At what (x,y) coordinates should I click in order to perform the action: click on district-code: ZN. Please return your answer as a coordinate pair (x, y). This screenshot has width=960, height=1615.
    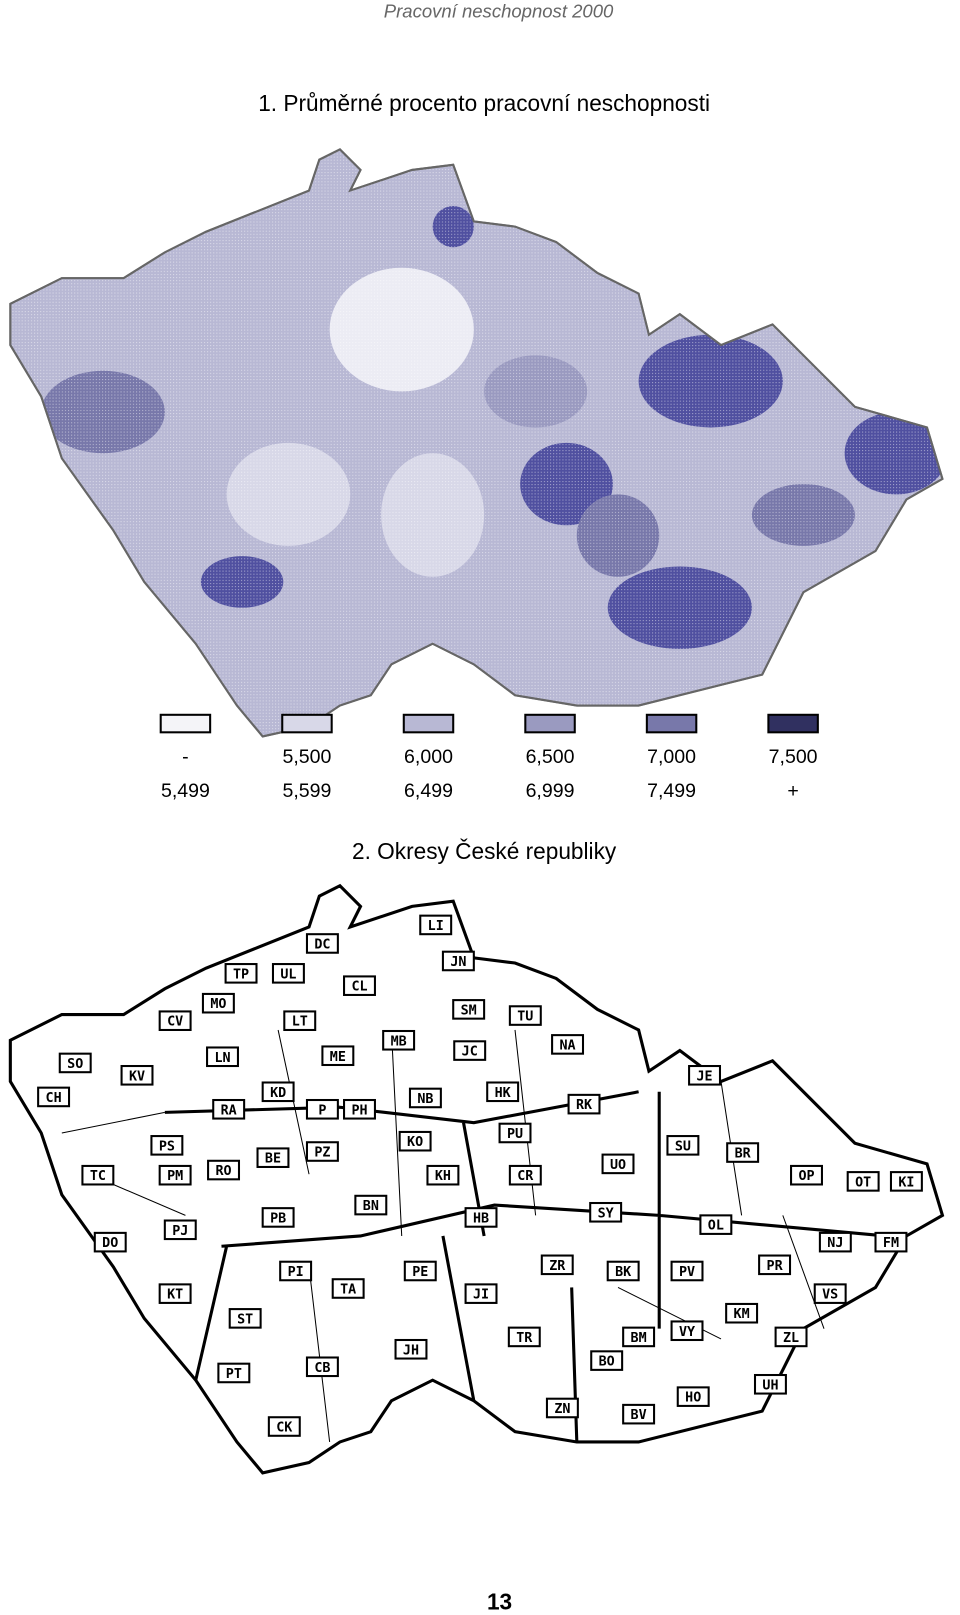
    Looking at the image, I should click on (562, 1409).